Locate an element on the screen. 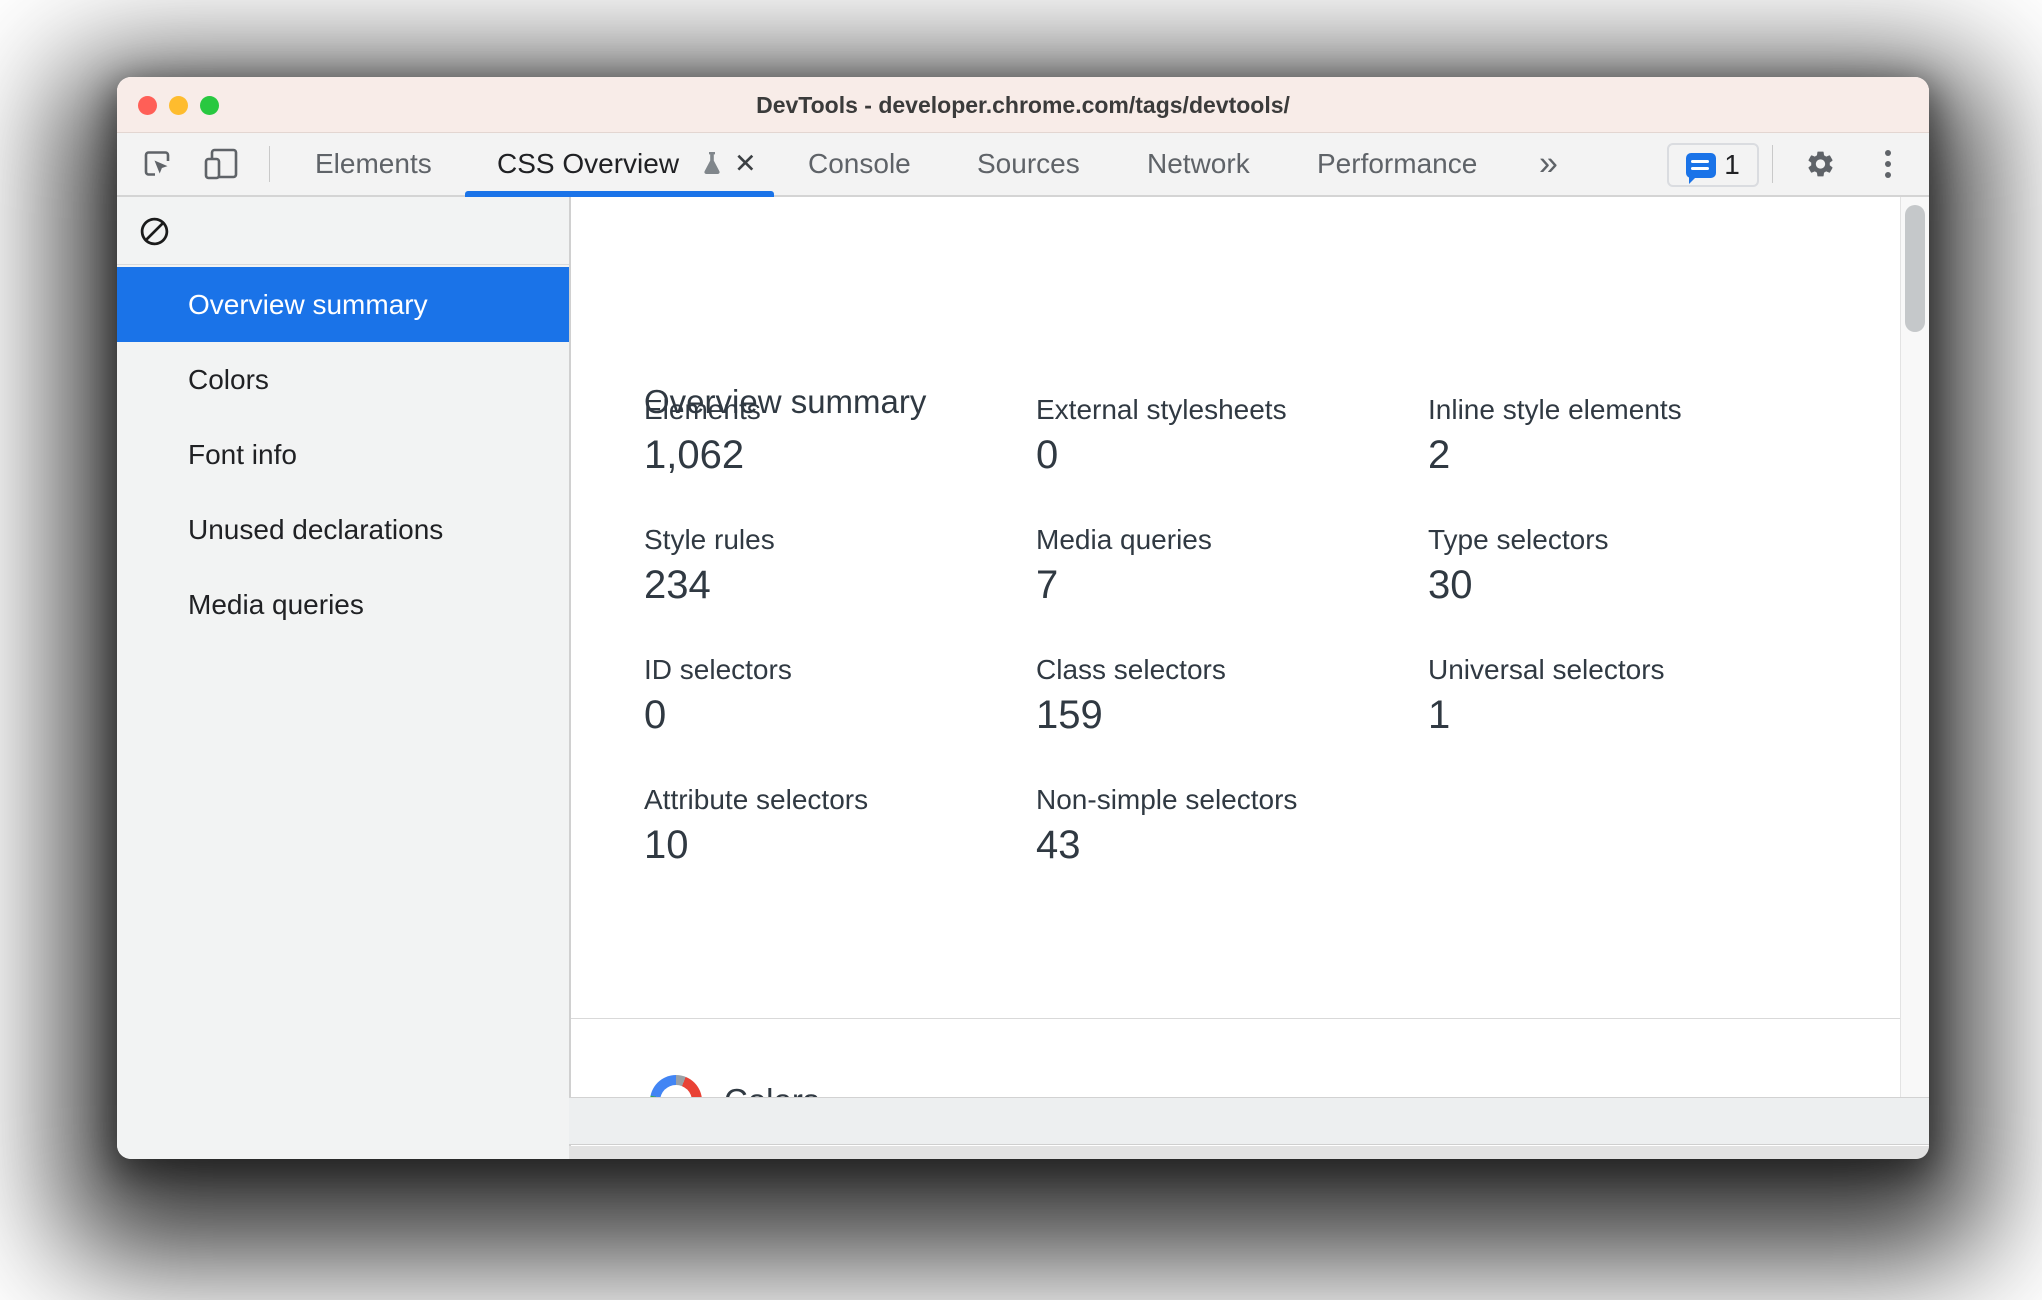 Image resolution: width=2042 pixels, height=1300 pixels. section-divider is located at coordinates (1235, 1018).